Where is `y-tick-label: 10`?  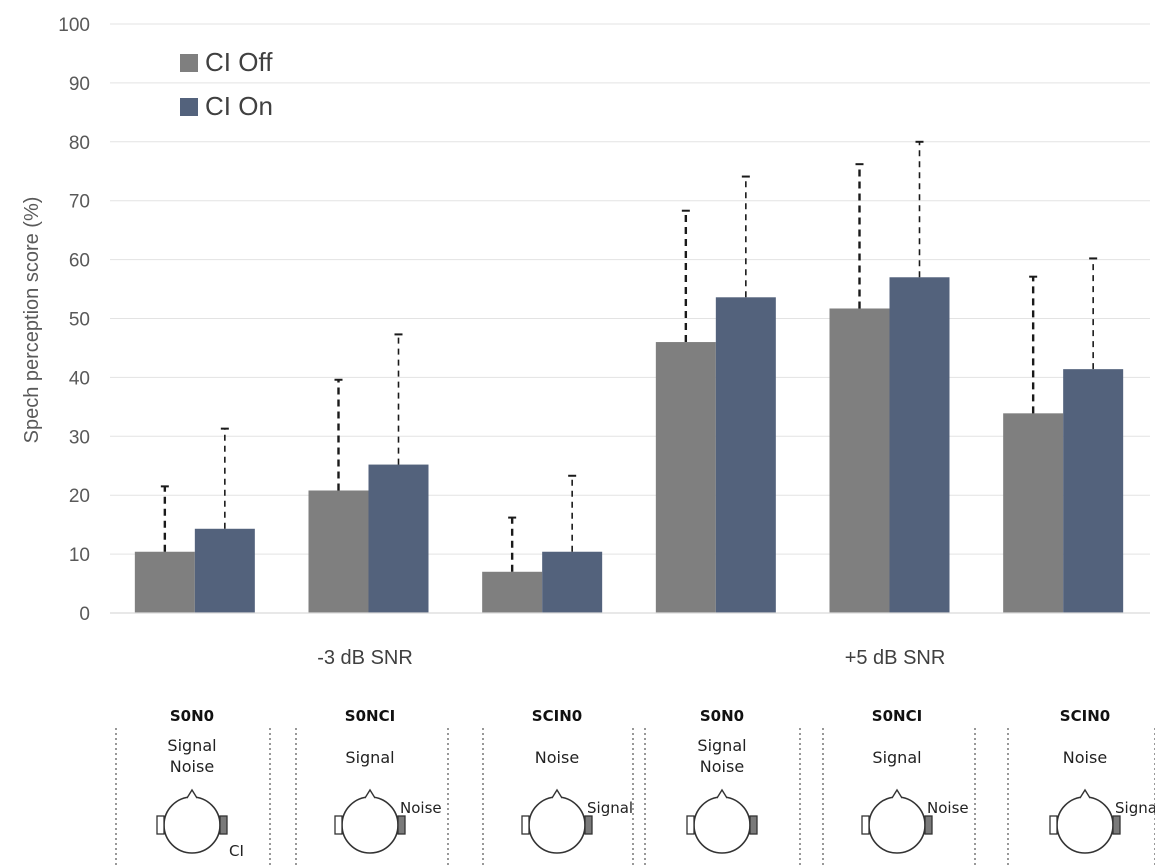
y-tick-label: 10 is located at coordinates (79, 555).